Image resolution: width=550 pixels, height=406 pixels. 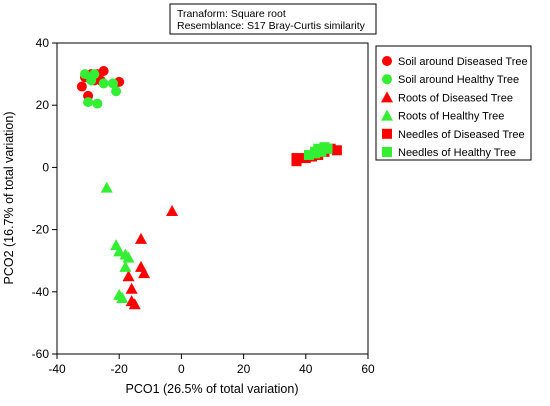 What do you see at coordinates (244, 369) in the screenshot?
I see `x-tick-label: 20` at bounding box center [244, 369].